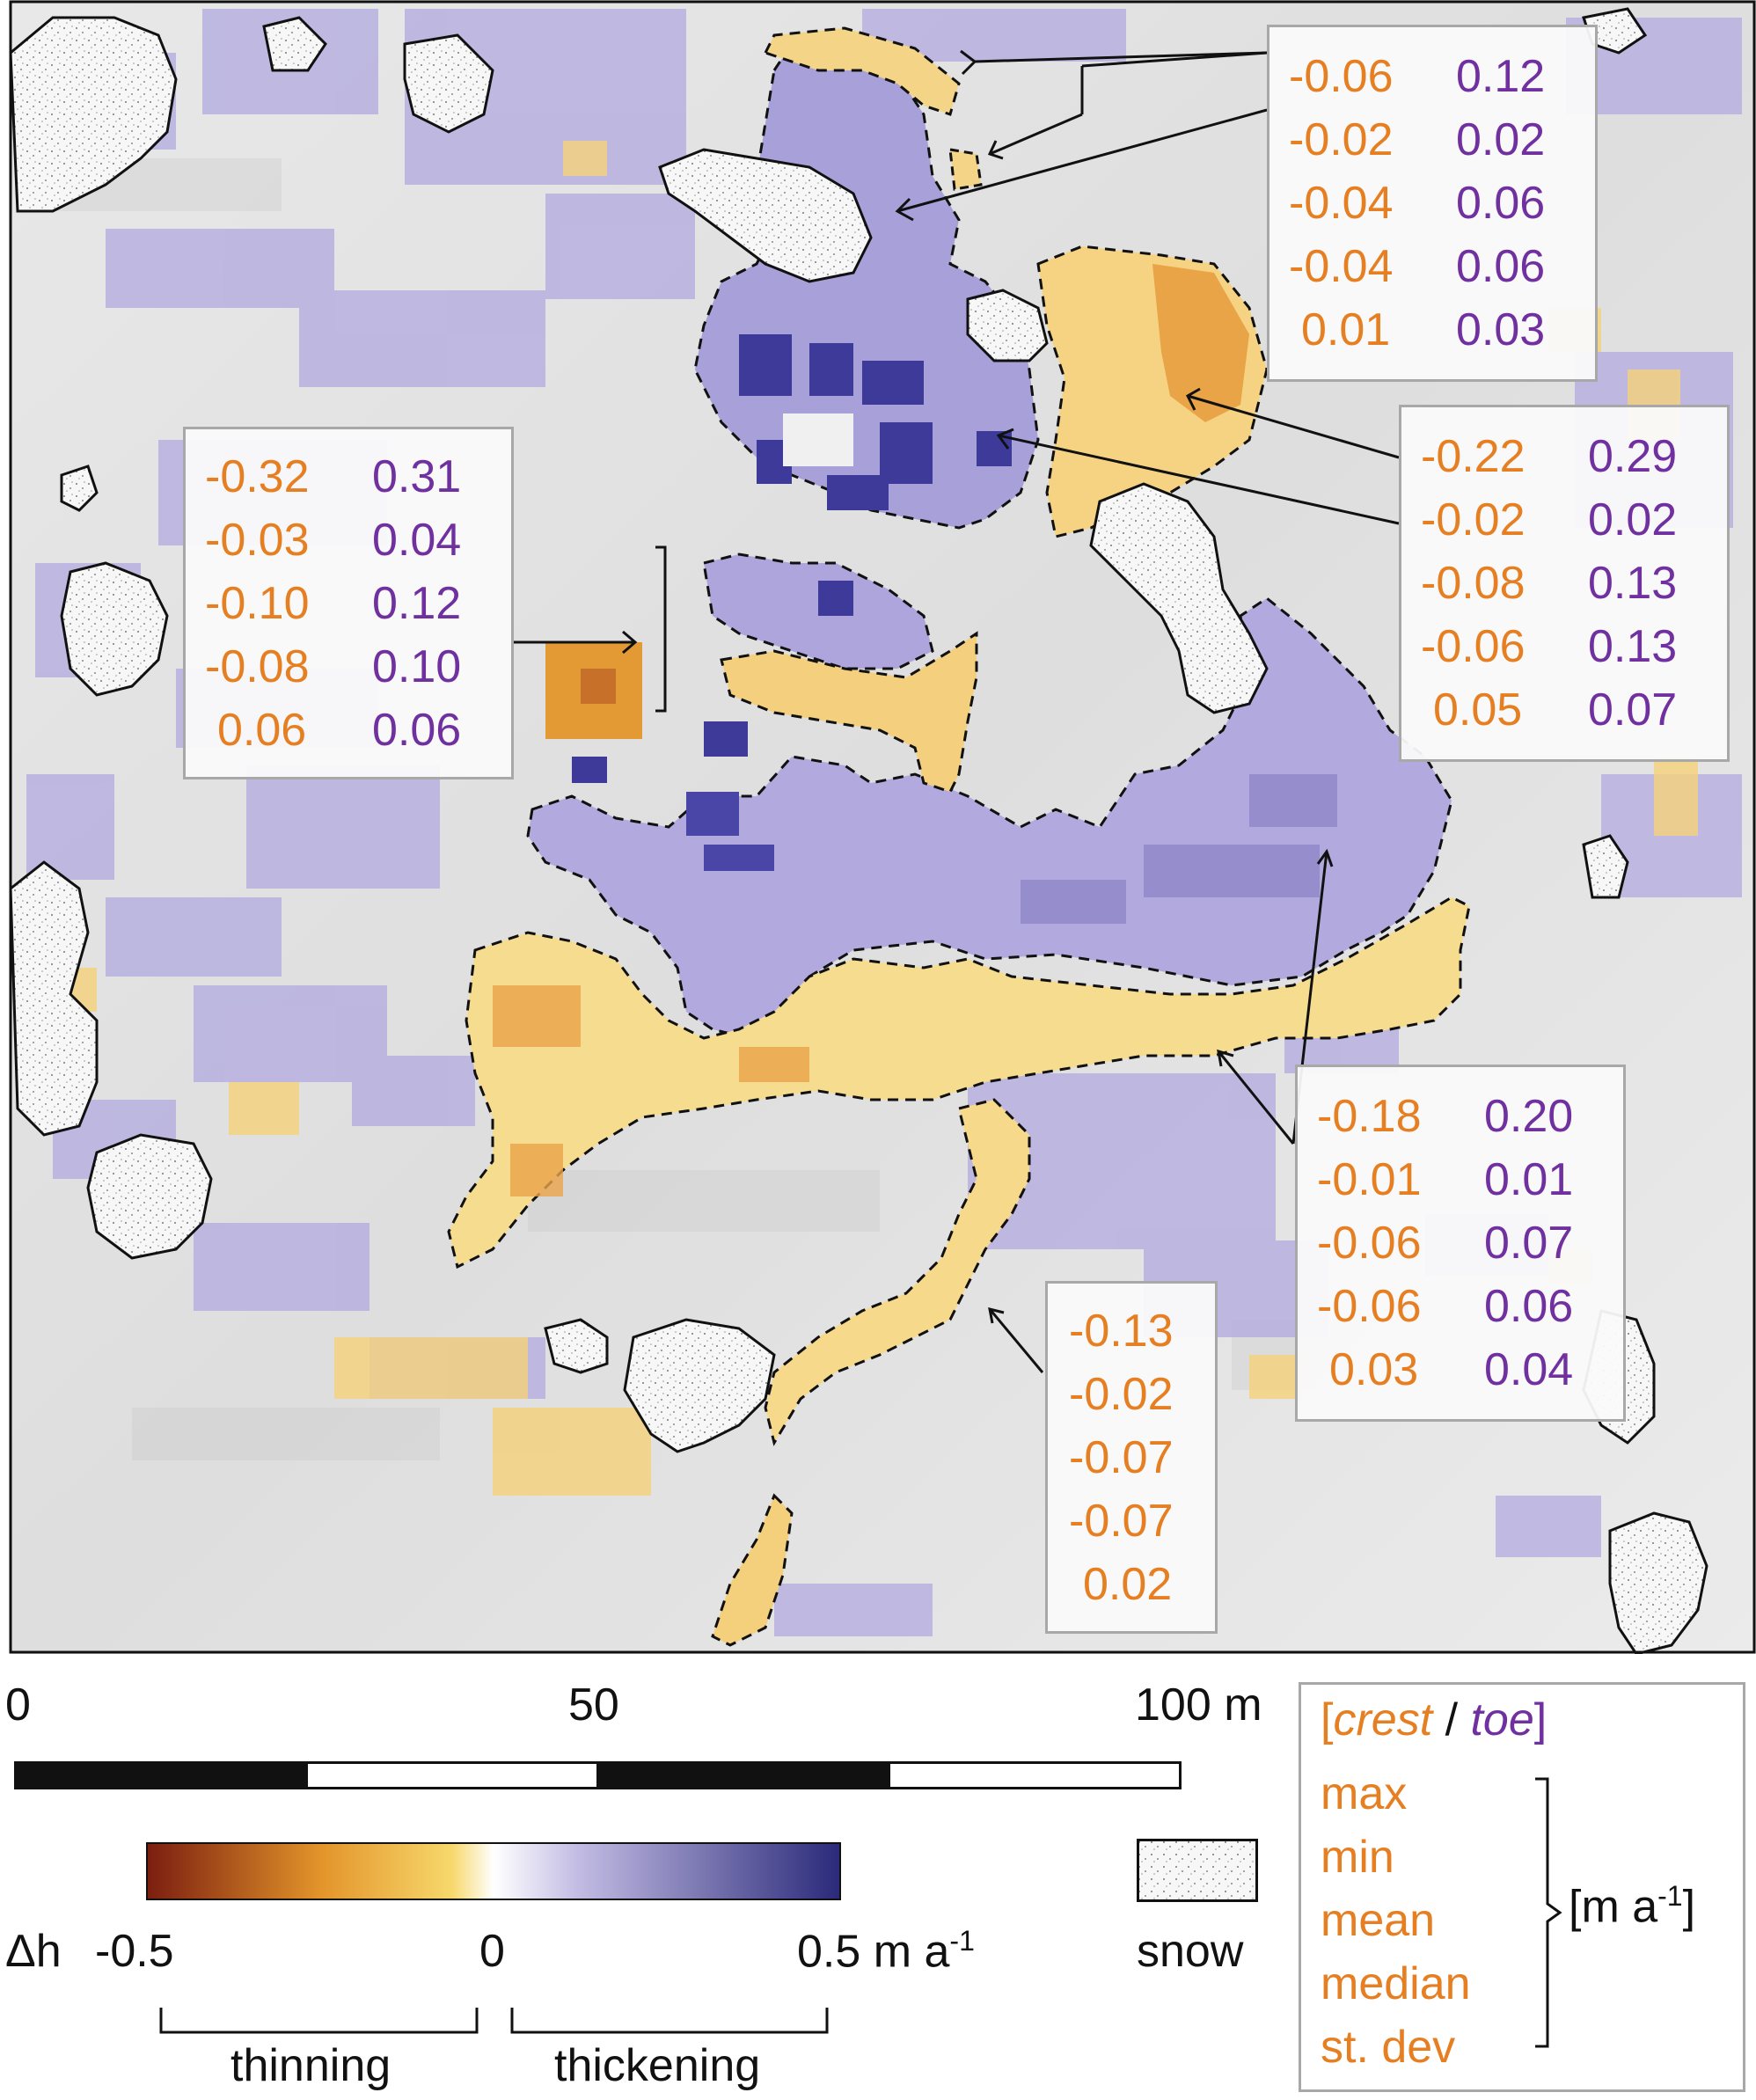 This screenshot has height=2100, width=1756. I want to click on colorbar-mid-label: 0, so click(492, 1951).